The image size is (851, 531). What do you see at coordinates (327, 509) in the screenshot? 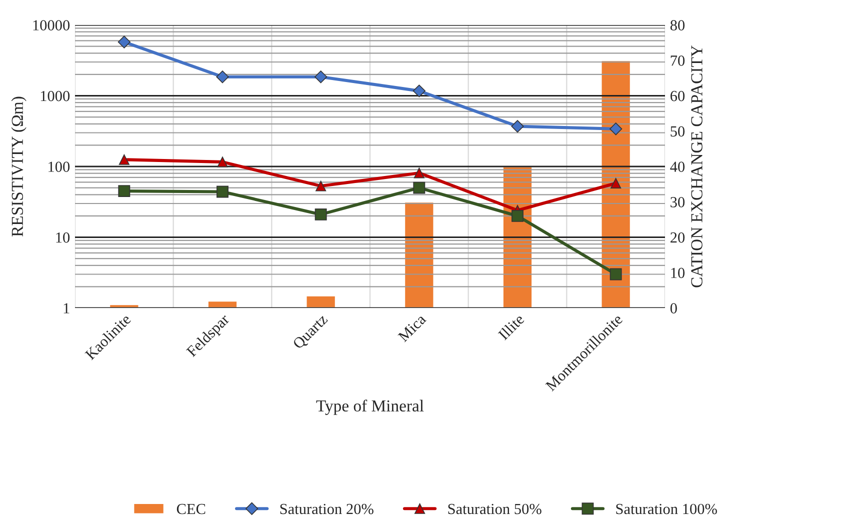
I see `legend-label: Saturation 20%` at bounding box center [327, 509].